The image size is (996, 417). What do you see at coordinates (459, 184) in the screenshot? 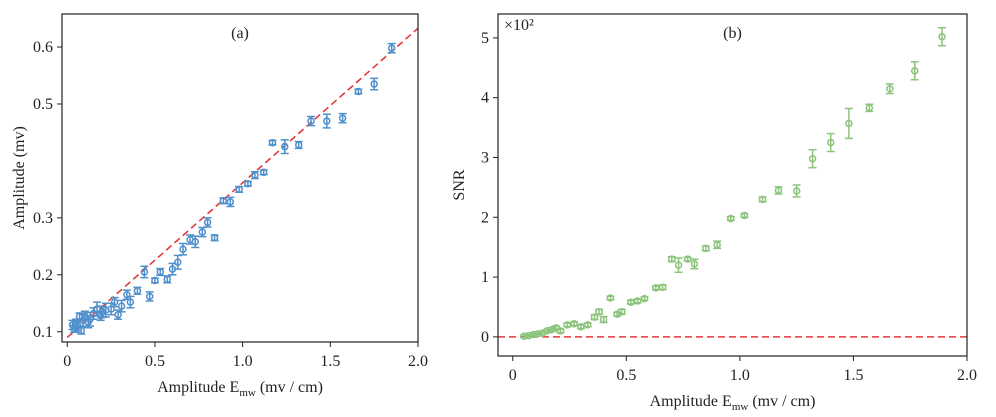
I see `y-axis-label: SNR` at bounding box center [459, 184].